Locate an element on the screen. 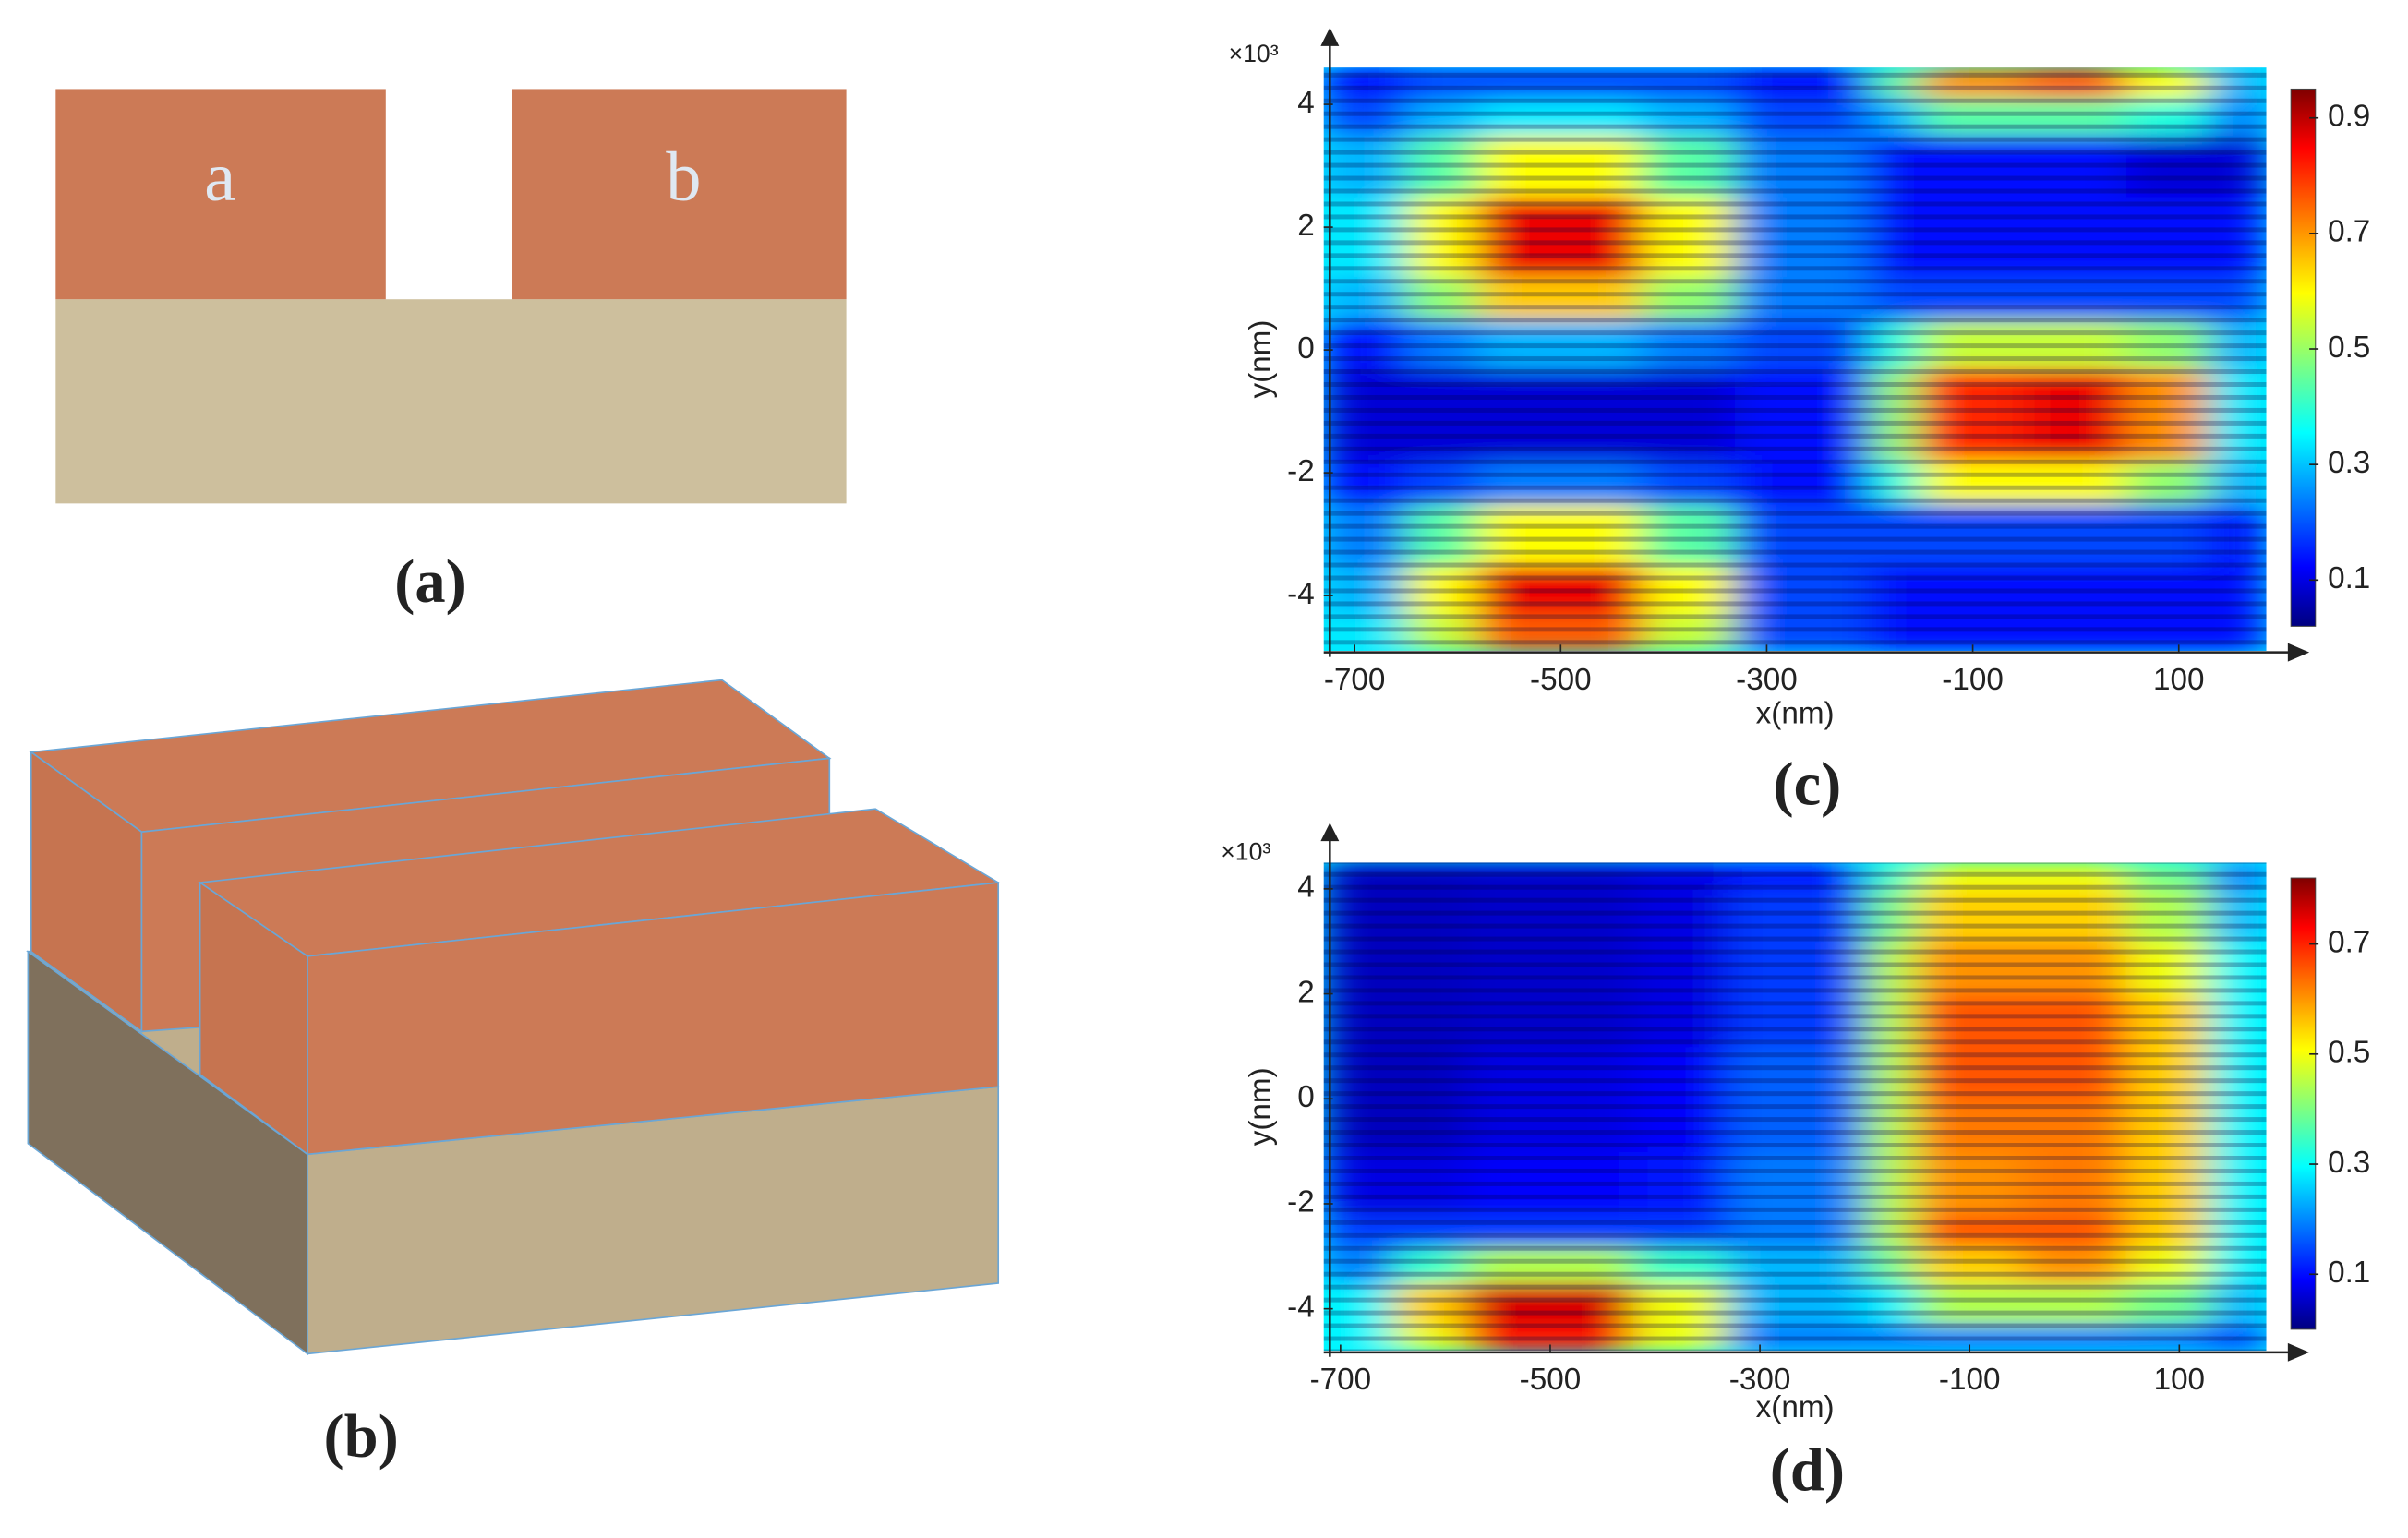  block-a is located at coordinates (220, 194).